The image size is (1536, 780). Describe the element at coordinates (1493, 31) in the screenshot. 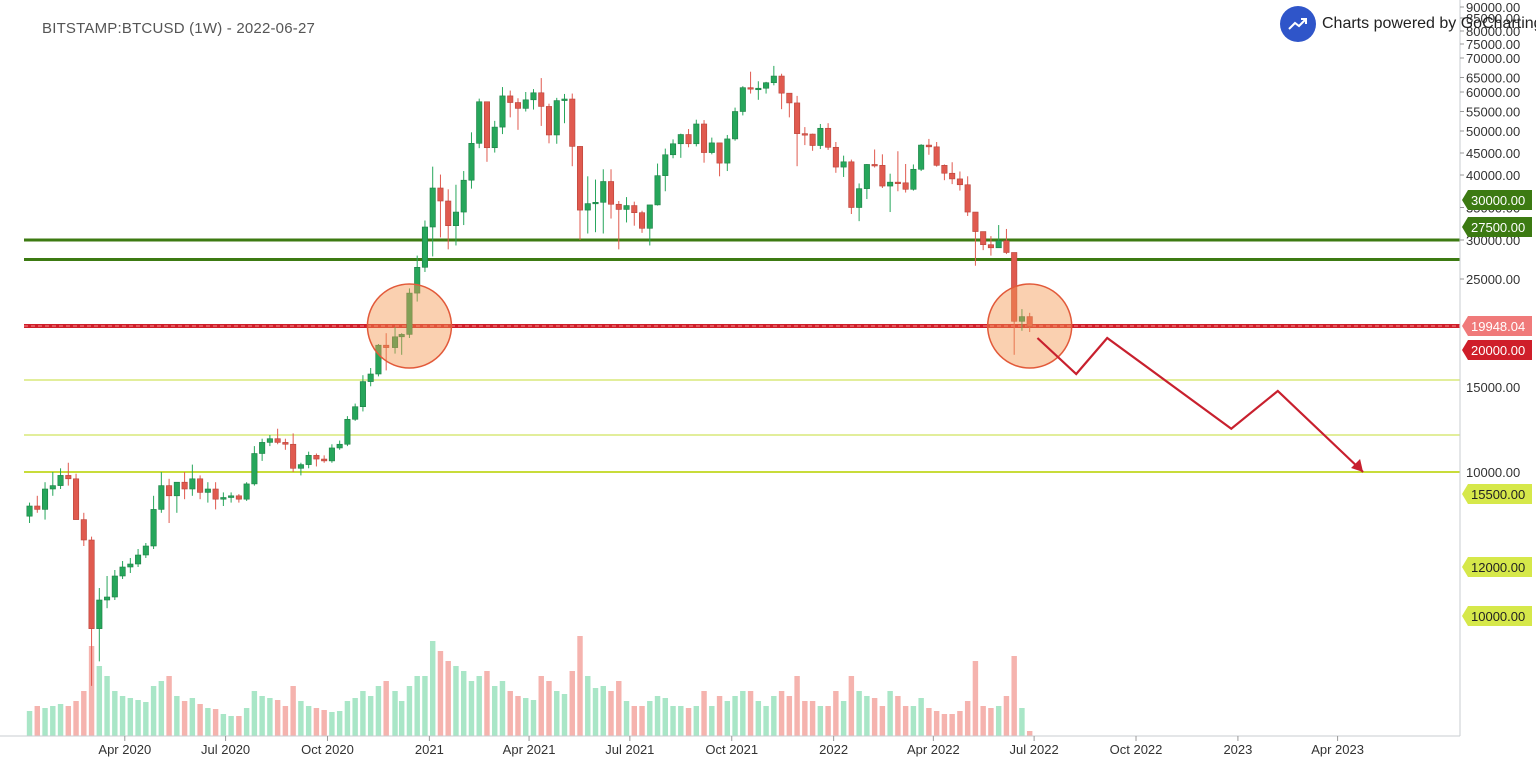

I see `y-tick-label: 80000.00` at that location.